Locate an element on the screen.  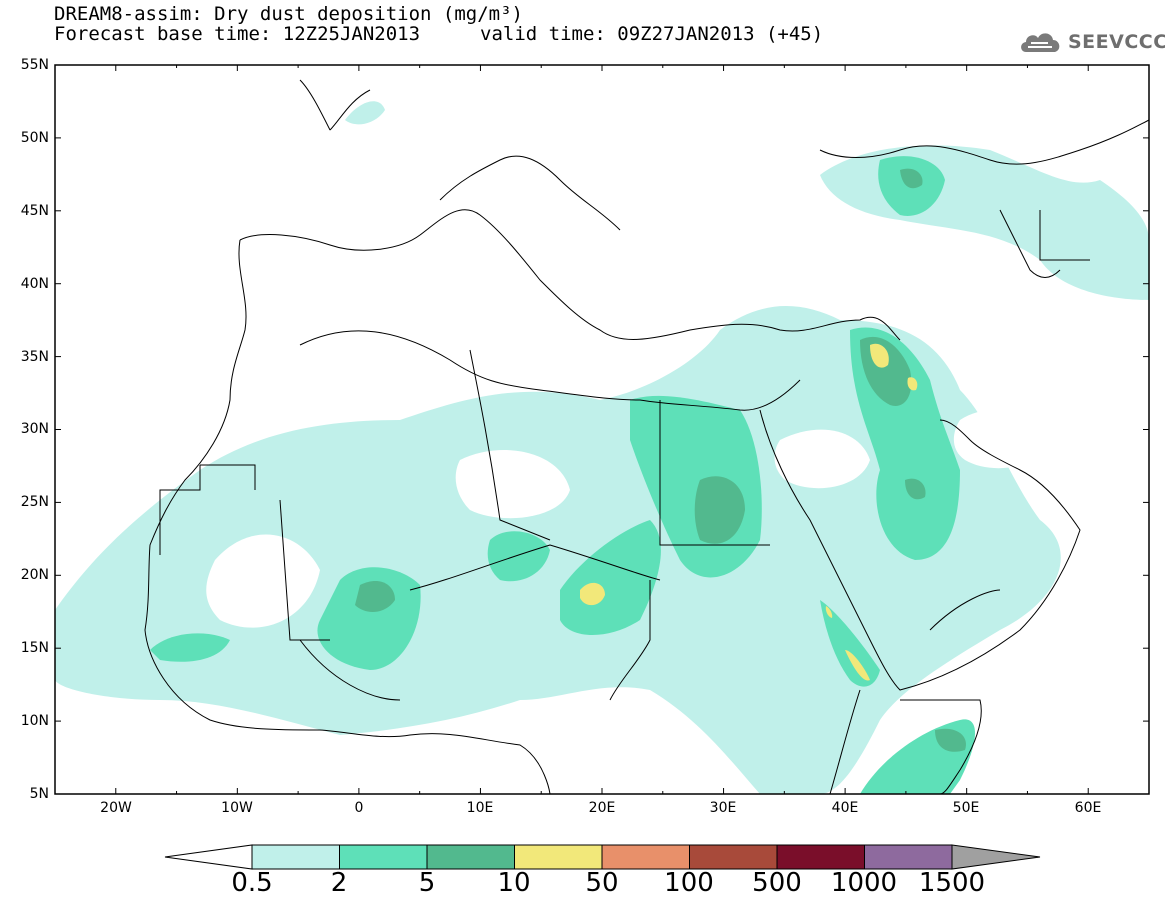
lat-label: 50N is located at coordinates (34, 138).